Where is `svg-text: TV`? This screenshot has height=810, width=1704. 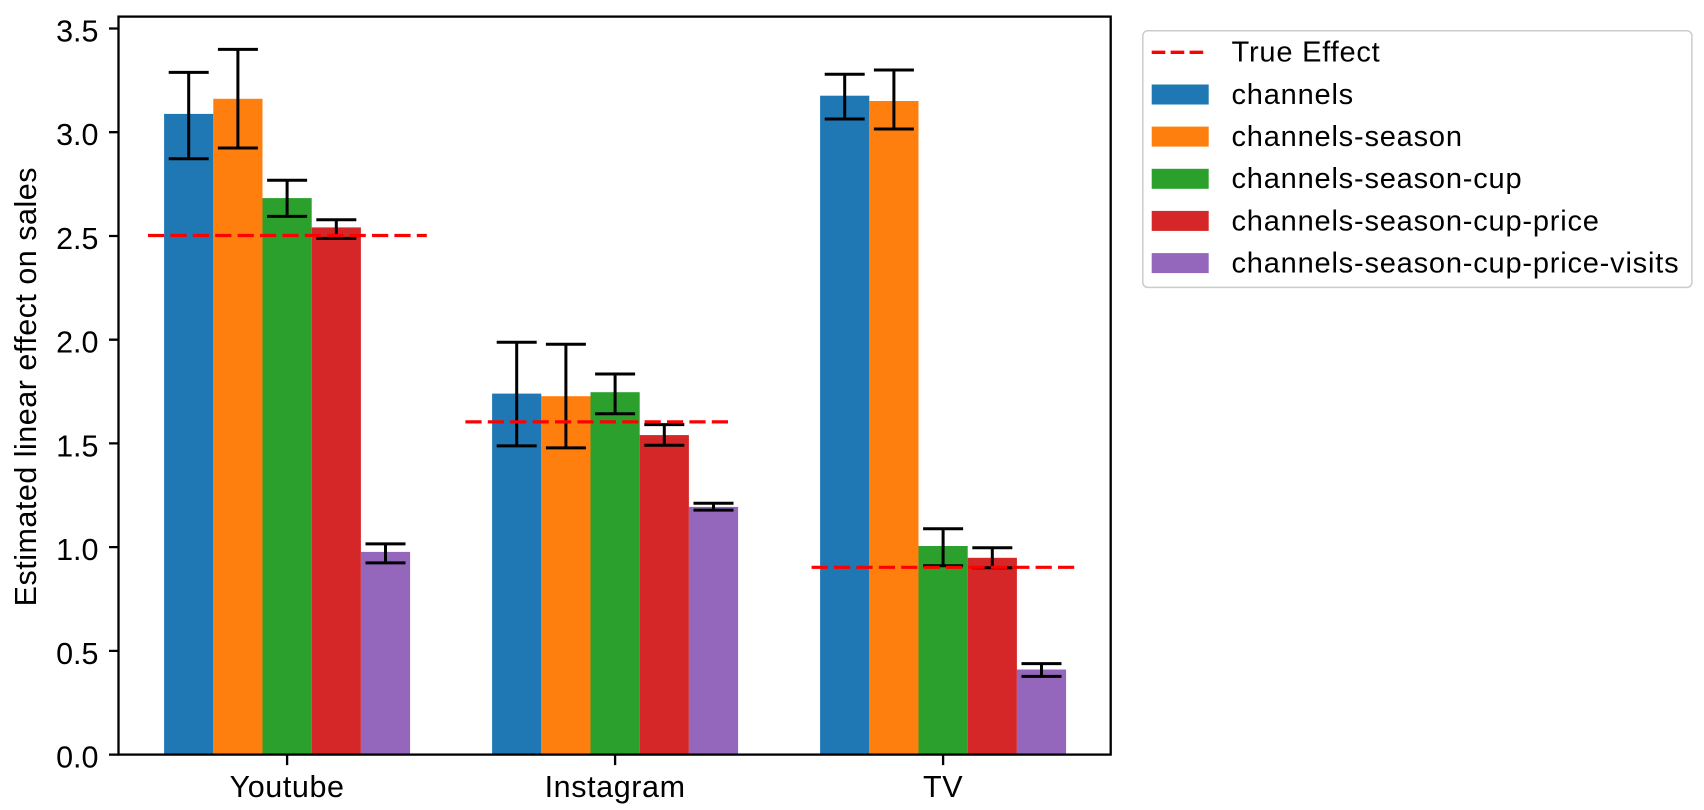 svg-text: TV is located at coordinates (943, 787).